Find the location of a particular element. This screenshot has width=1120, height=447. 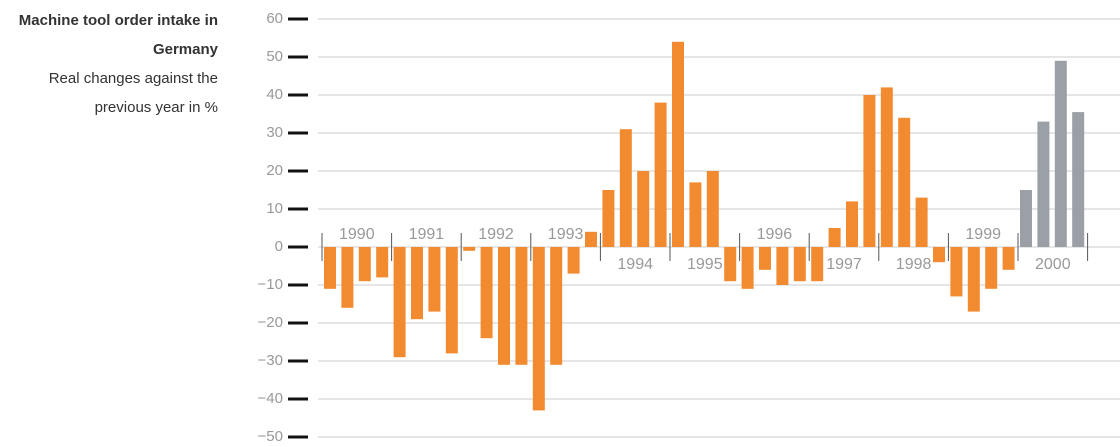

y-tick-label: −50 is located at coordinates (270, 436).